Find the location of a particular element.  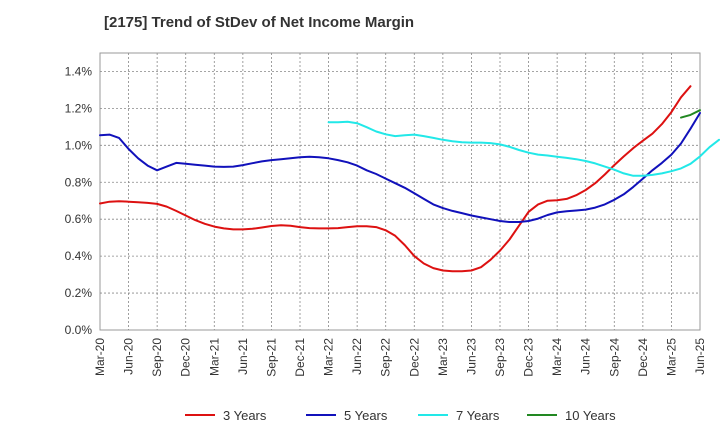

x-tick-label: Dec-21 is located at coordinates (300, 357).